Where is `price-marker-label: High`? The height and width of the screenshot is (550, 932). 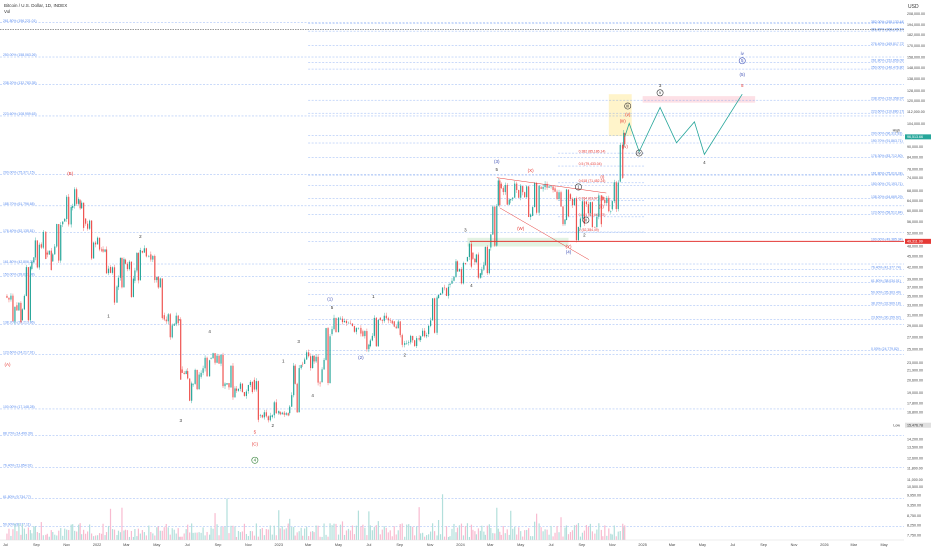
price-marker-label: High is located at coordinates (896, 130).